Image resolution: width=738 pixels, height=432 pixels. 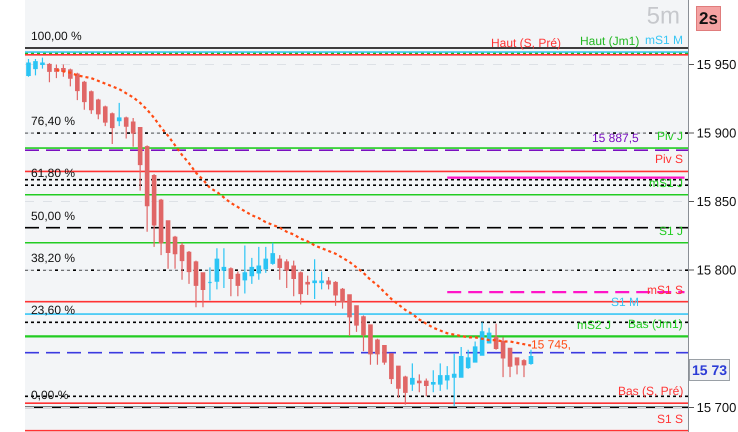 What do you see at coordinates (594, 325) in the screenshot?
I see `ref-line-label: mS2 J` at bounding box center [594, 325].